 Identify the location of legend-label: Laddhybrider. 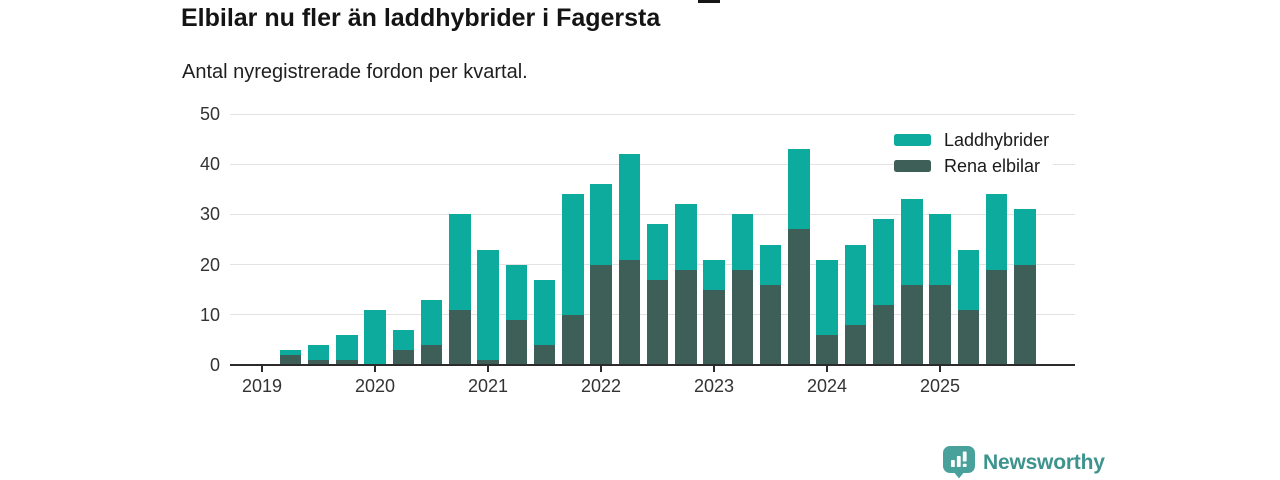
(997, 139).